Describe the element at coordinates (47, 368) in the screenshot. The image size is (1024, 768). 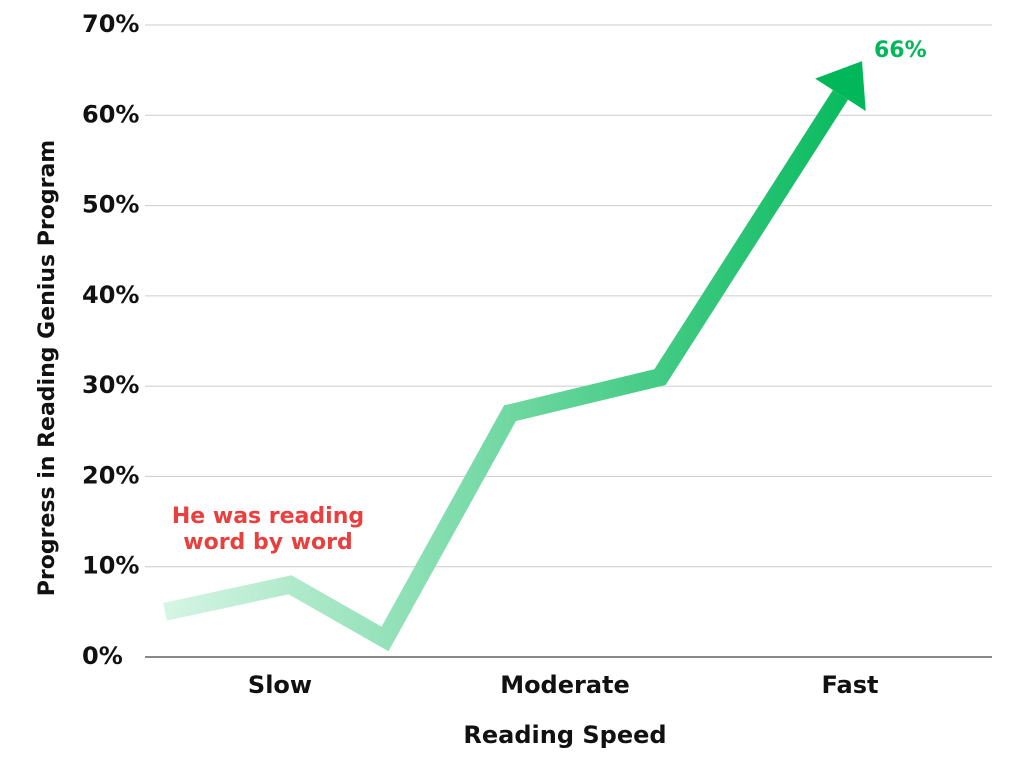
I see `y-axis-title: Progress in Reading Genius Program` at that location.